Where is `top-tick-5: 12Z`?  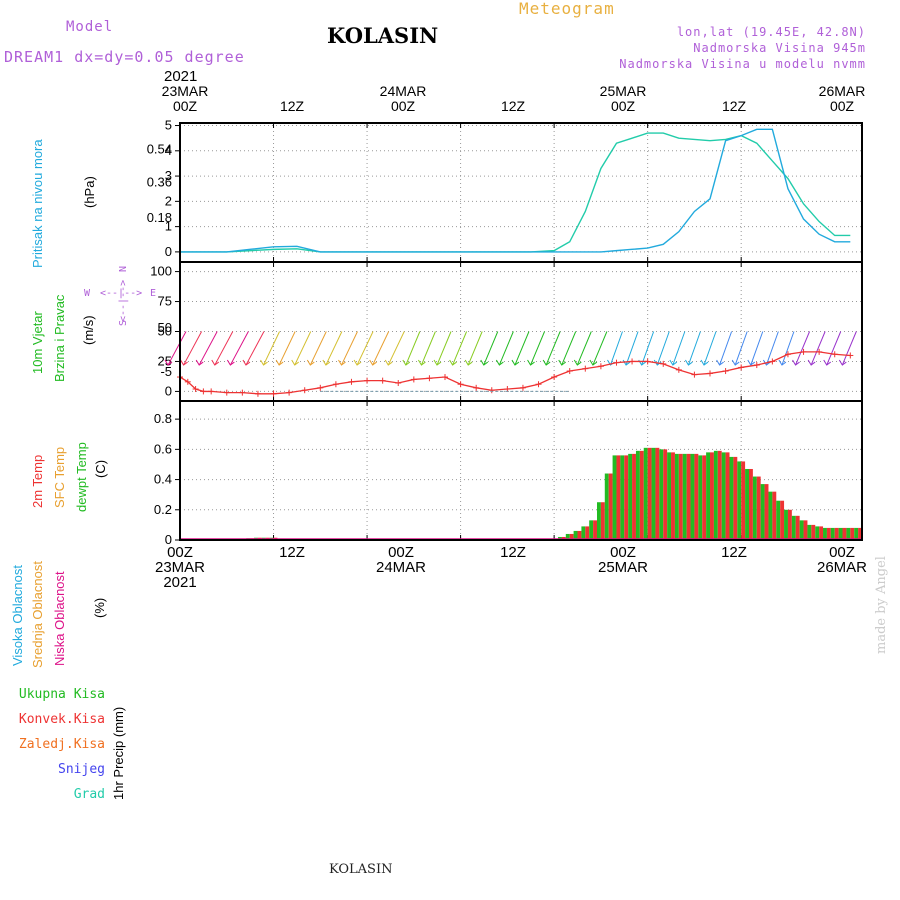 top-tick-5: 12Z is located at coordinates (734, 106).